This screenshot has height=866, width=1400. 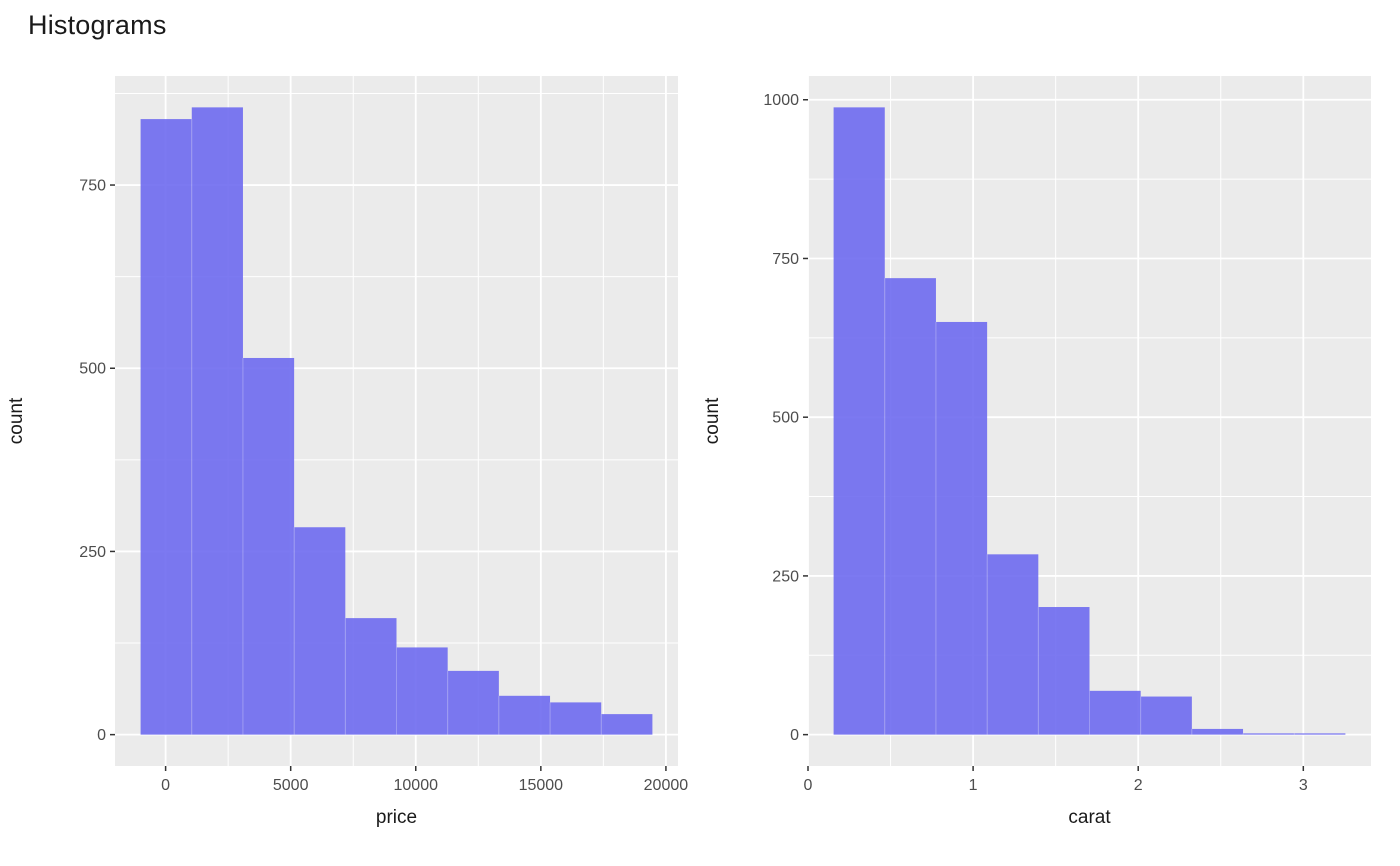 I want to click on x-axis-title: price, so click(x=396, y=817).